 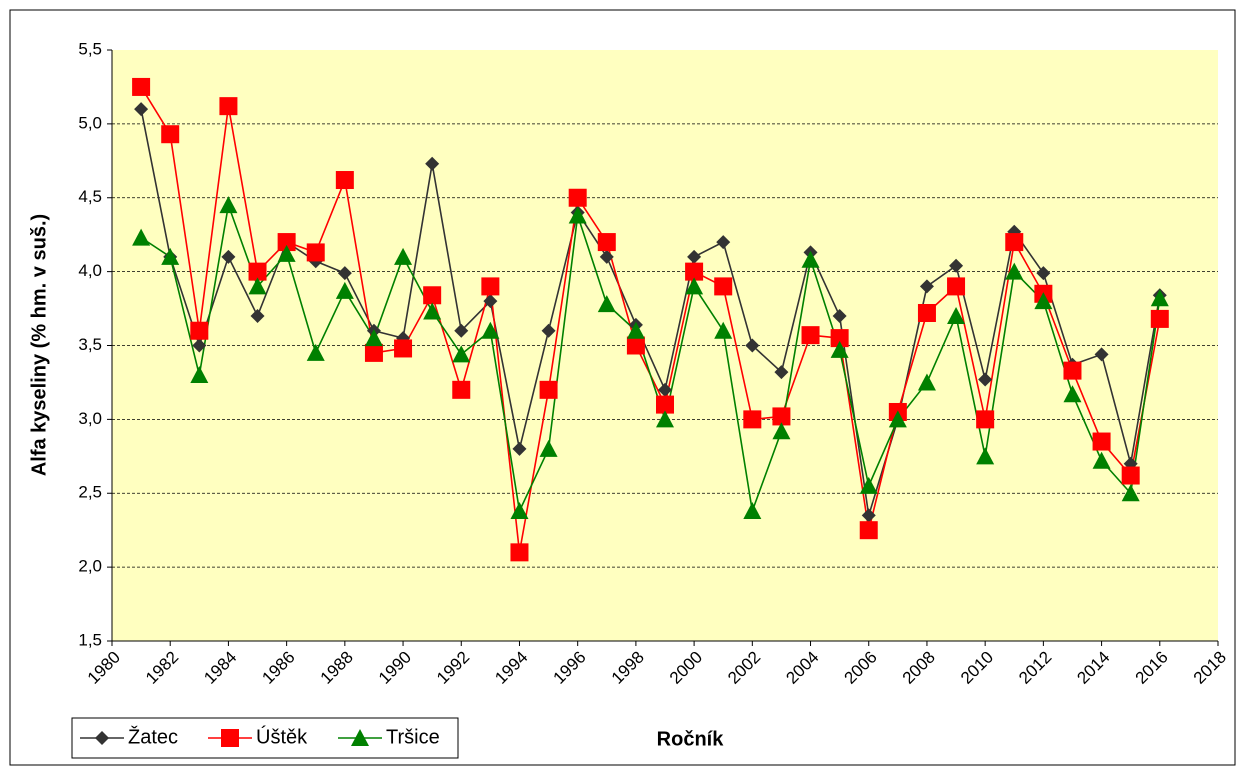 What do you see at coordinates (90, 639) in the screenshot?
I see `y-tick-label: 1,5` at bounding box center [90, 639].